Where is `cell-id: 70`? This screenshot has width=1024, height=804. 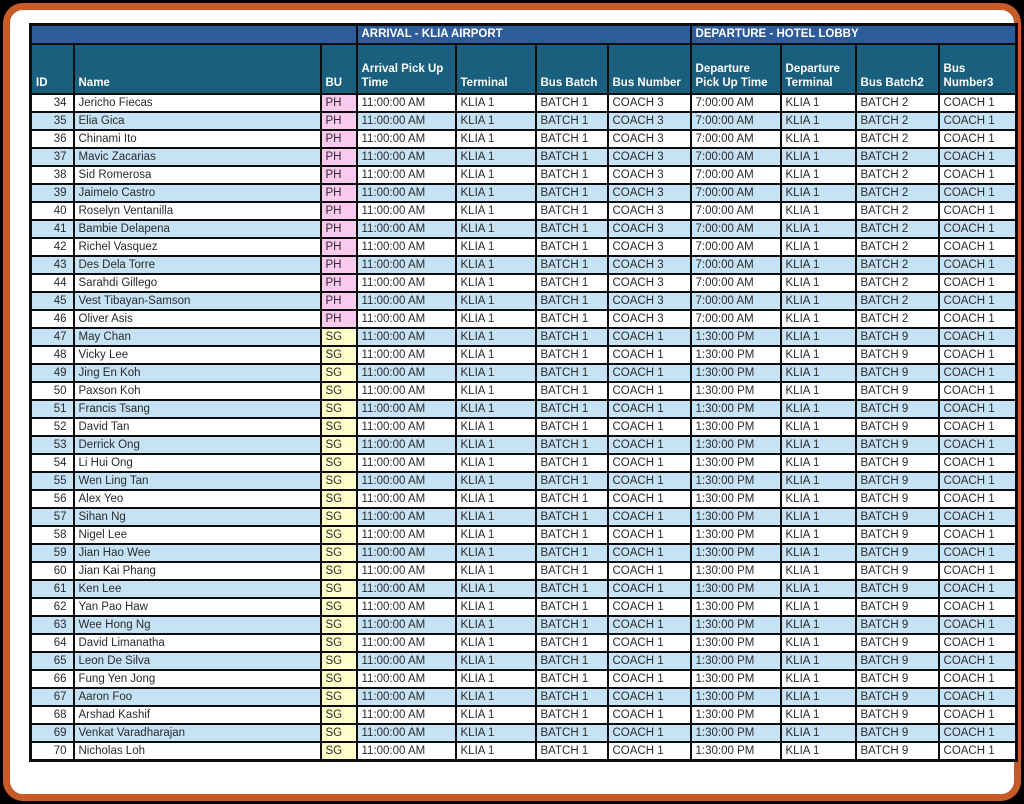 cell-id: 70 is located at coordinates (52, 750).